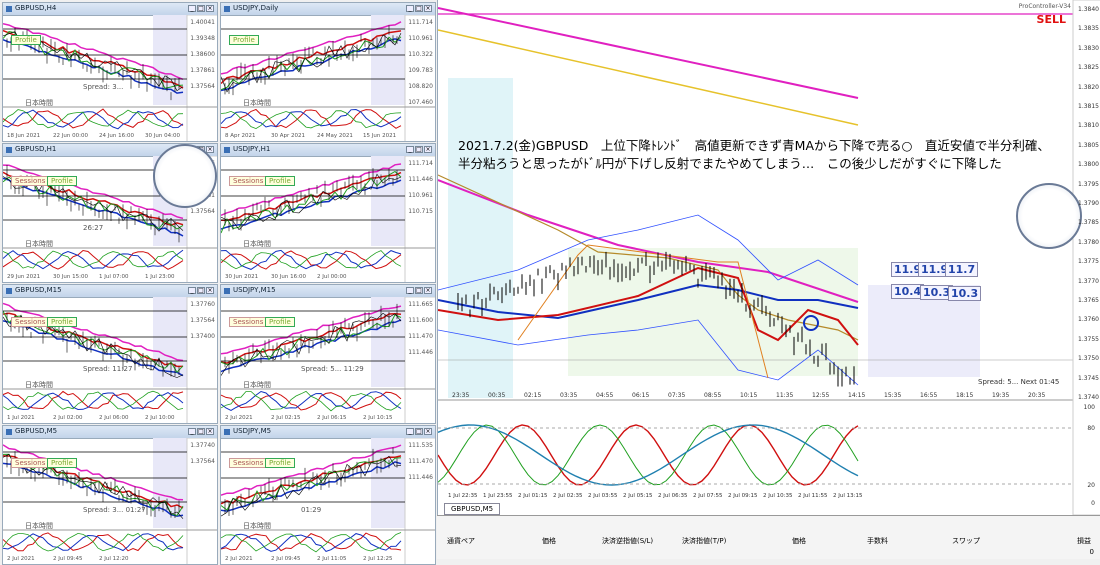  What do you see at coordinates (628, 541) in the screenshot?
I see `column-sl: 決済逆指値(S/L)` at bounding box center [628, 541].